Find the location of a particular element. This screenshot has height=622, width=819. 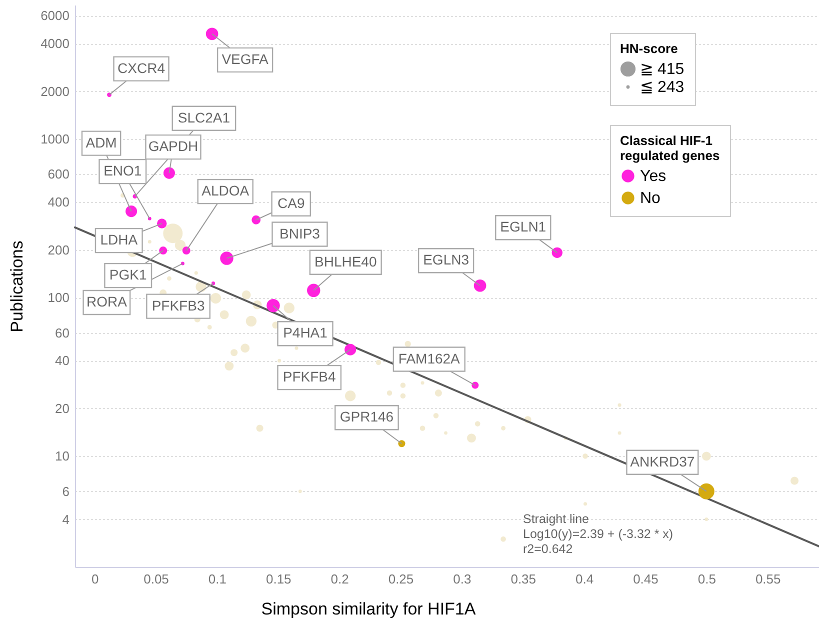

annotation: LDHA is located at coordinates (119, 240).